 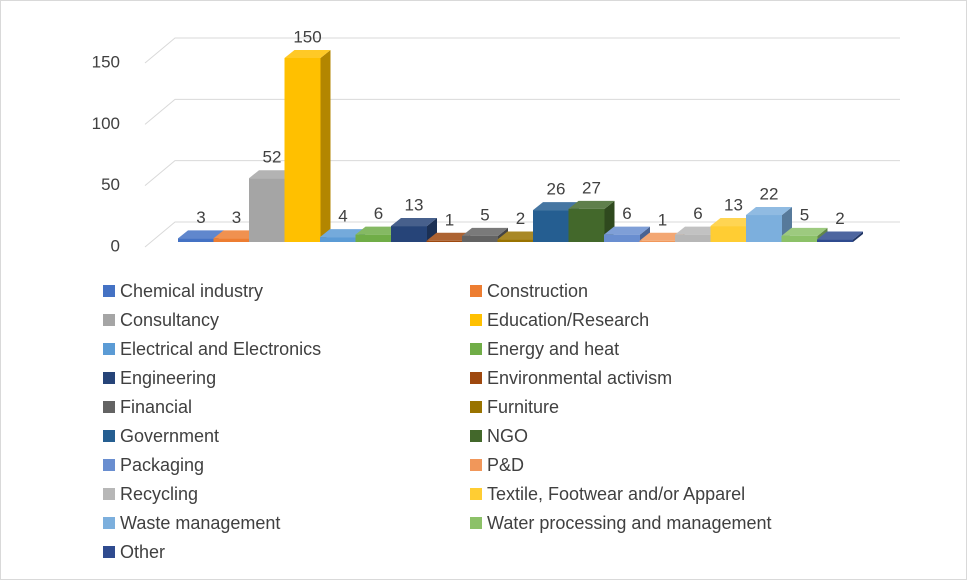 I want to click on legend-label: Consultancy, so click(x=169, y=320).